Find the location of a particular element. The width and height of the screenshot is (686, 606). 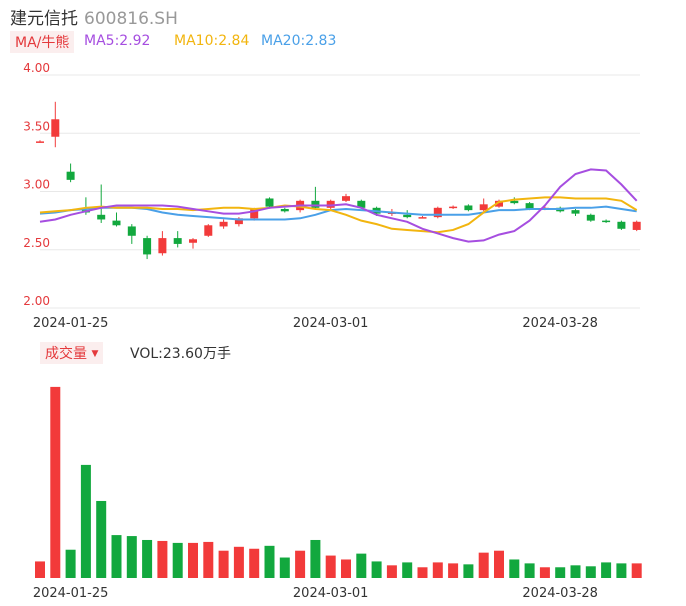

volume-mode-selector: 成交量 ▼ is located at coordinates (72, 353).